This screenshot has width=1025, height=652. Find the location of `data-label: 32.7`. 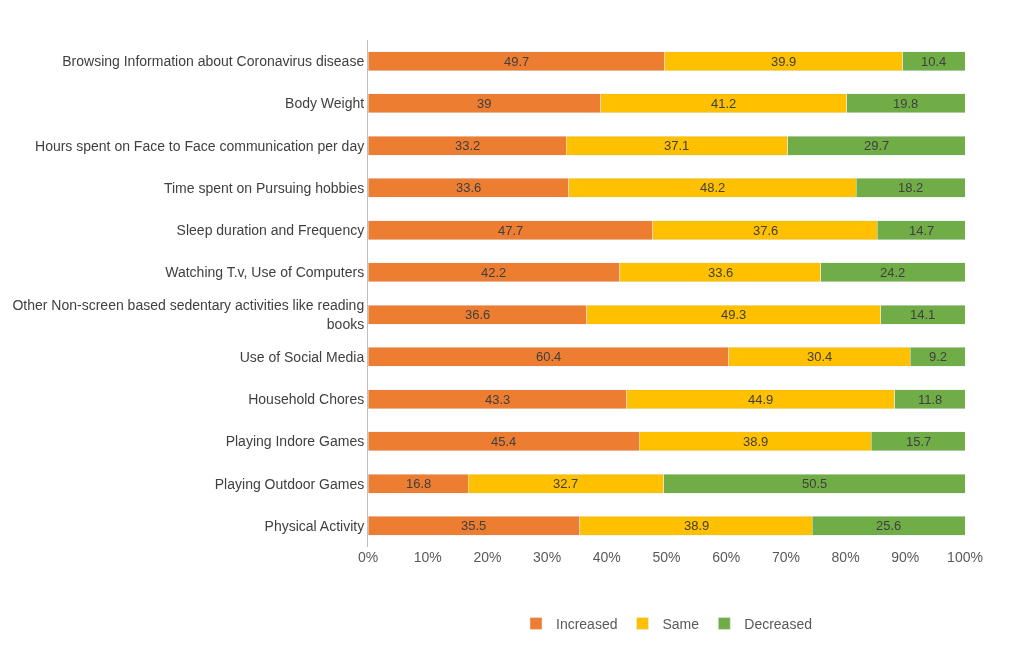

data-label: 32.7 is located at coordinates (566, 483).